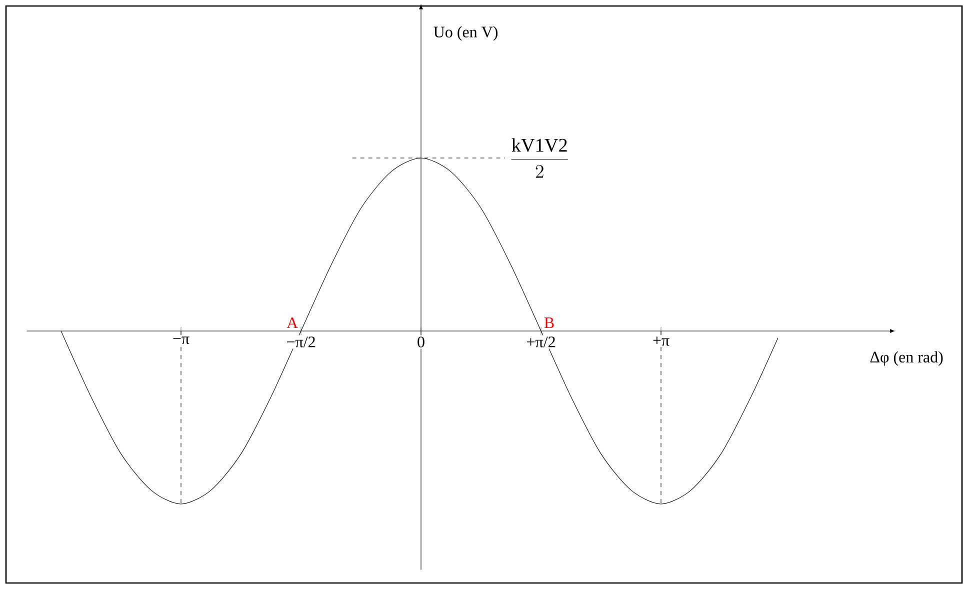 The width and height of the screenshot is (968, 589). I want to click on annotation: B, so click(549, 323).